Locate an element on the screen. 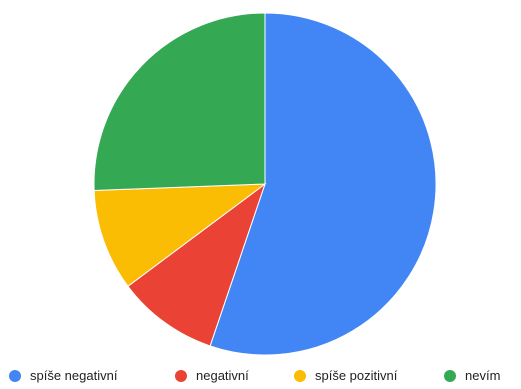 The width and height of the screenshot is (521, 389). legend-label: negativní is located at coordinates (222, 375).